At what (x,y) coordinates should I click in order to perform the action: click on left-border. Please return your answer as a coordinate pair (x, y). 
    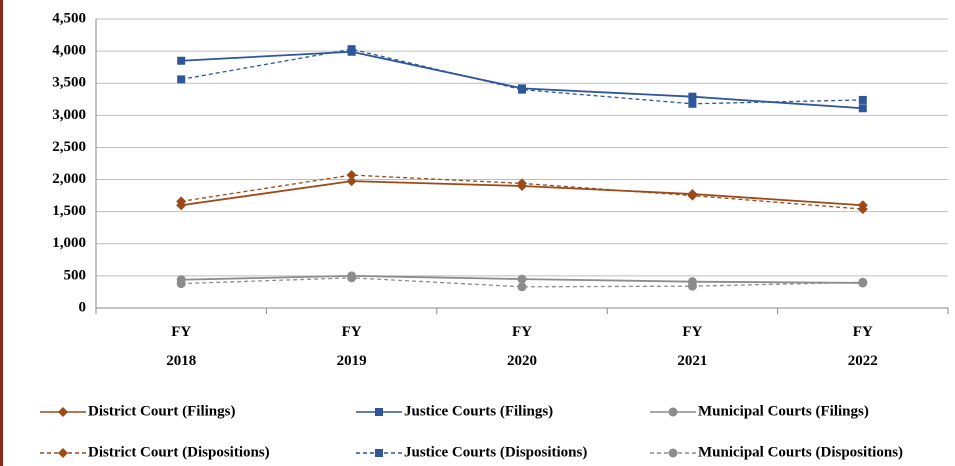
    Looking at the image, I should click on (1, 233).